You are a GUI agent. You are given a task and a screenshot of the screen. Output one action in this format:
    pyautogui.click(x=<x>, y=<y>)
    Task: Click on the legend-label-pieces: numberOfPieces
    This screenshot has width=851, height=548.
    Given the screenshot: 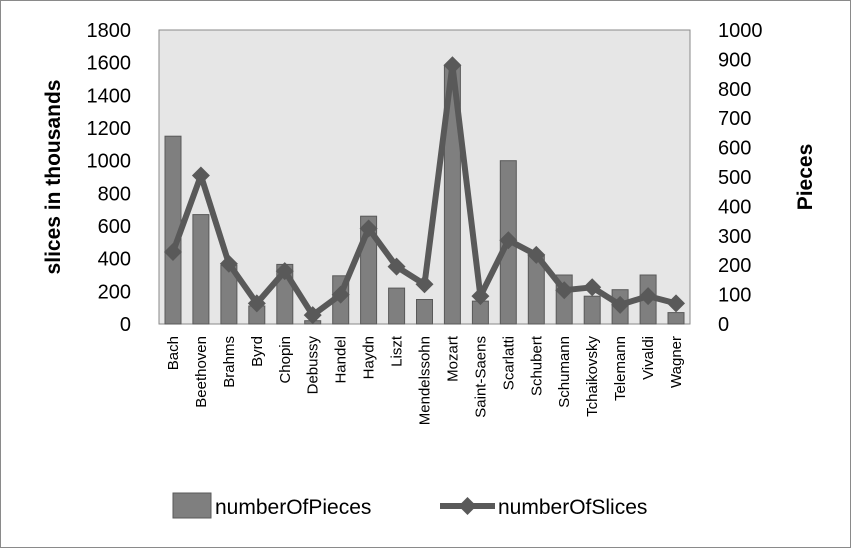 What is the action you would take?
    pyautogui.click(x=293, y=507)
    